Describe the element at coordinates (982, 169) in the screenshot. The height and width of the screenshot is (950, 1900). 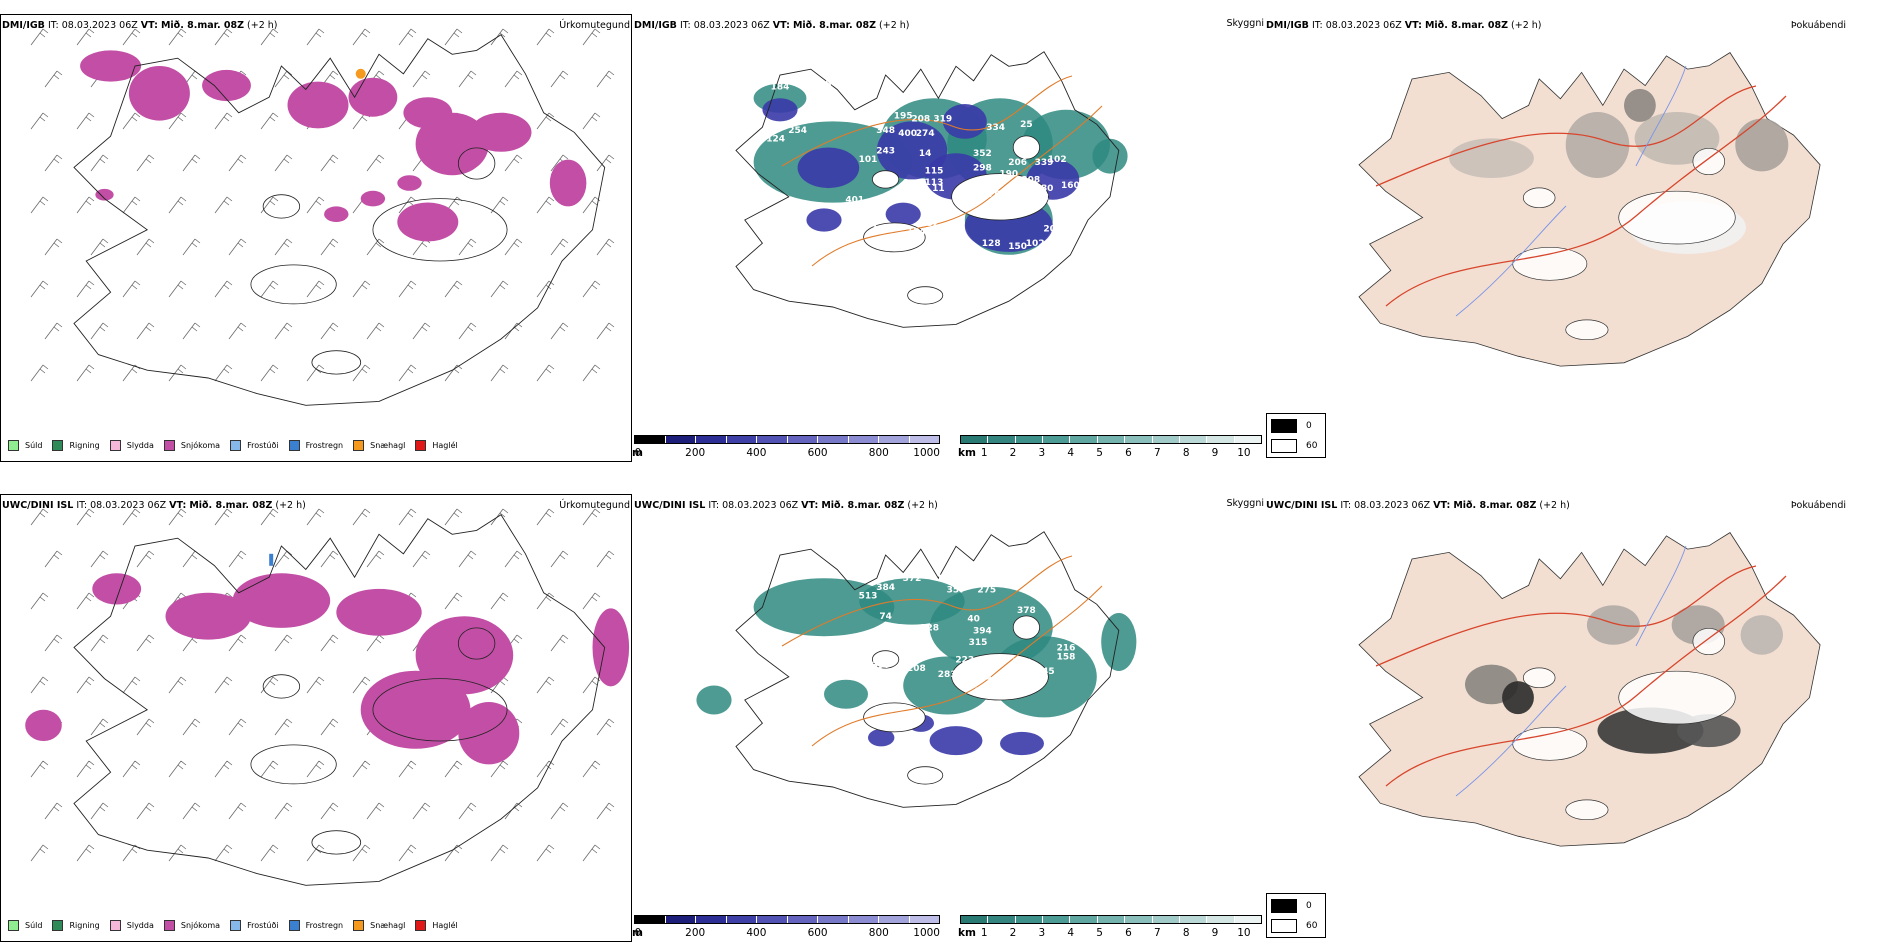
I see `ceiling-label: 298` at that location.